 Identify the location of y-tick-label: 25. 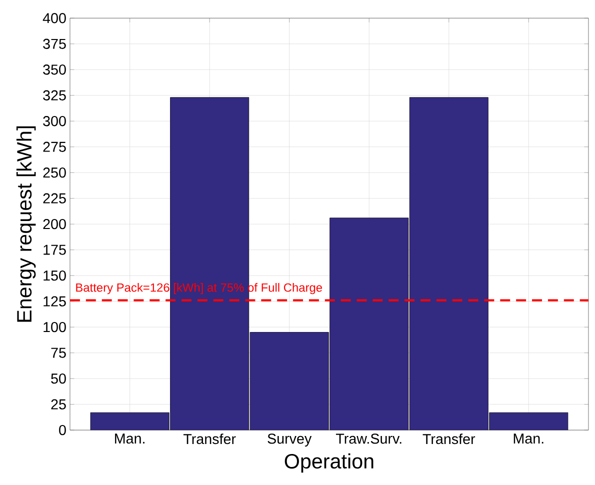
(58, 404).